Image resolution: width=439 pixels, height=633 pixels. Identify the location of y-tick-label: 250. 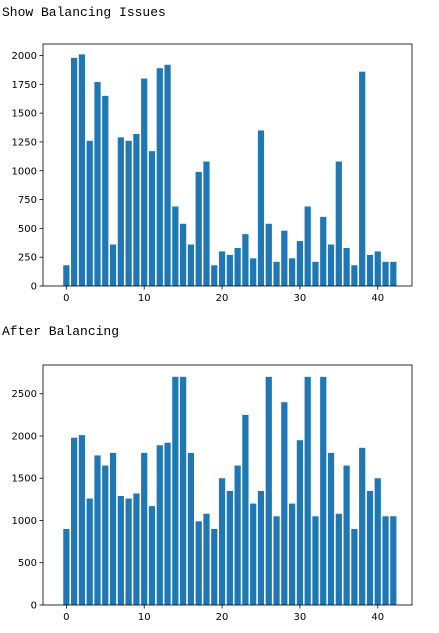
(27, 258).